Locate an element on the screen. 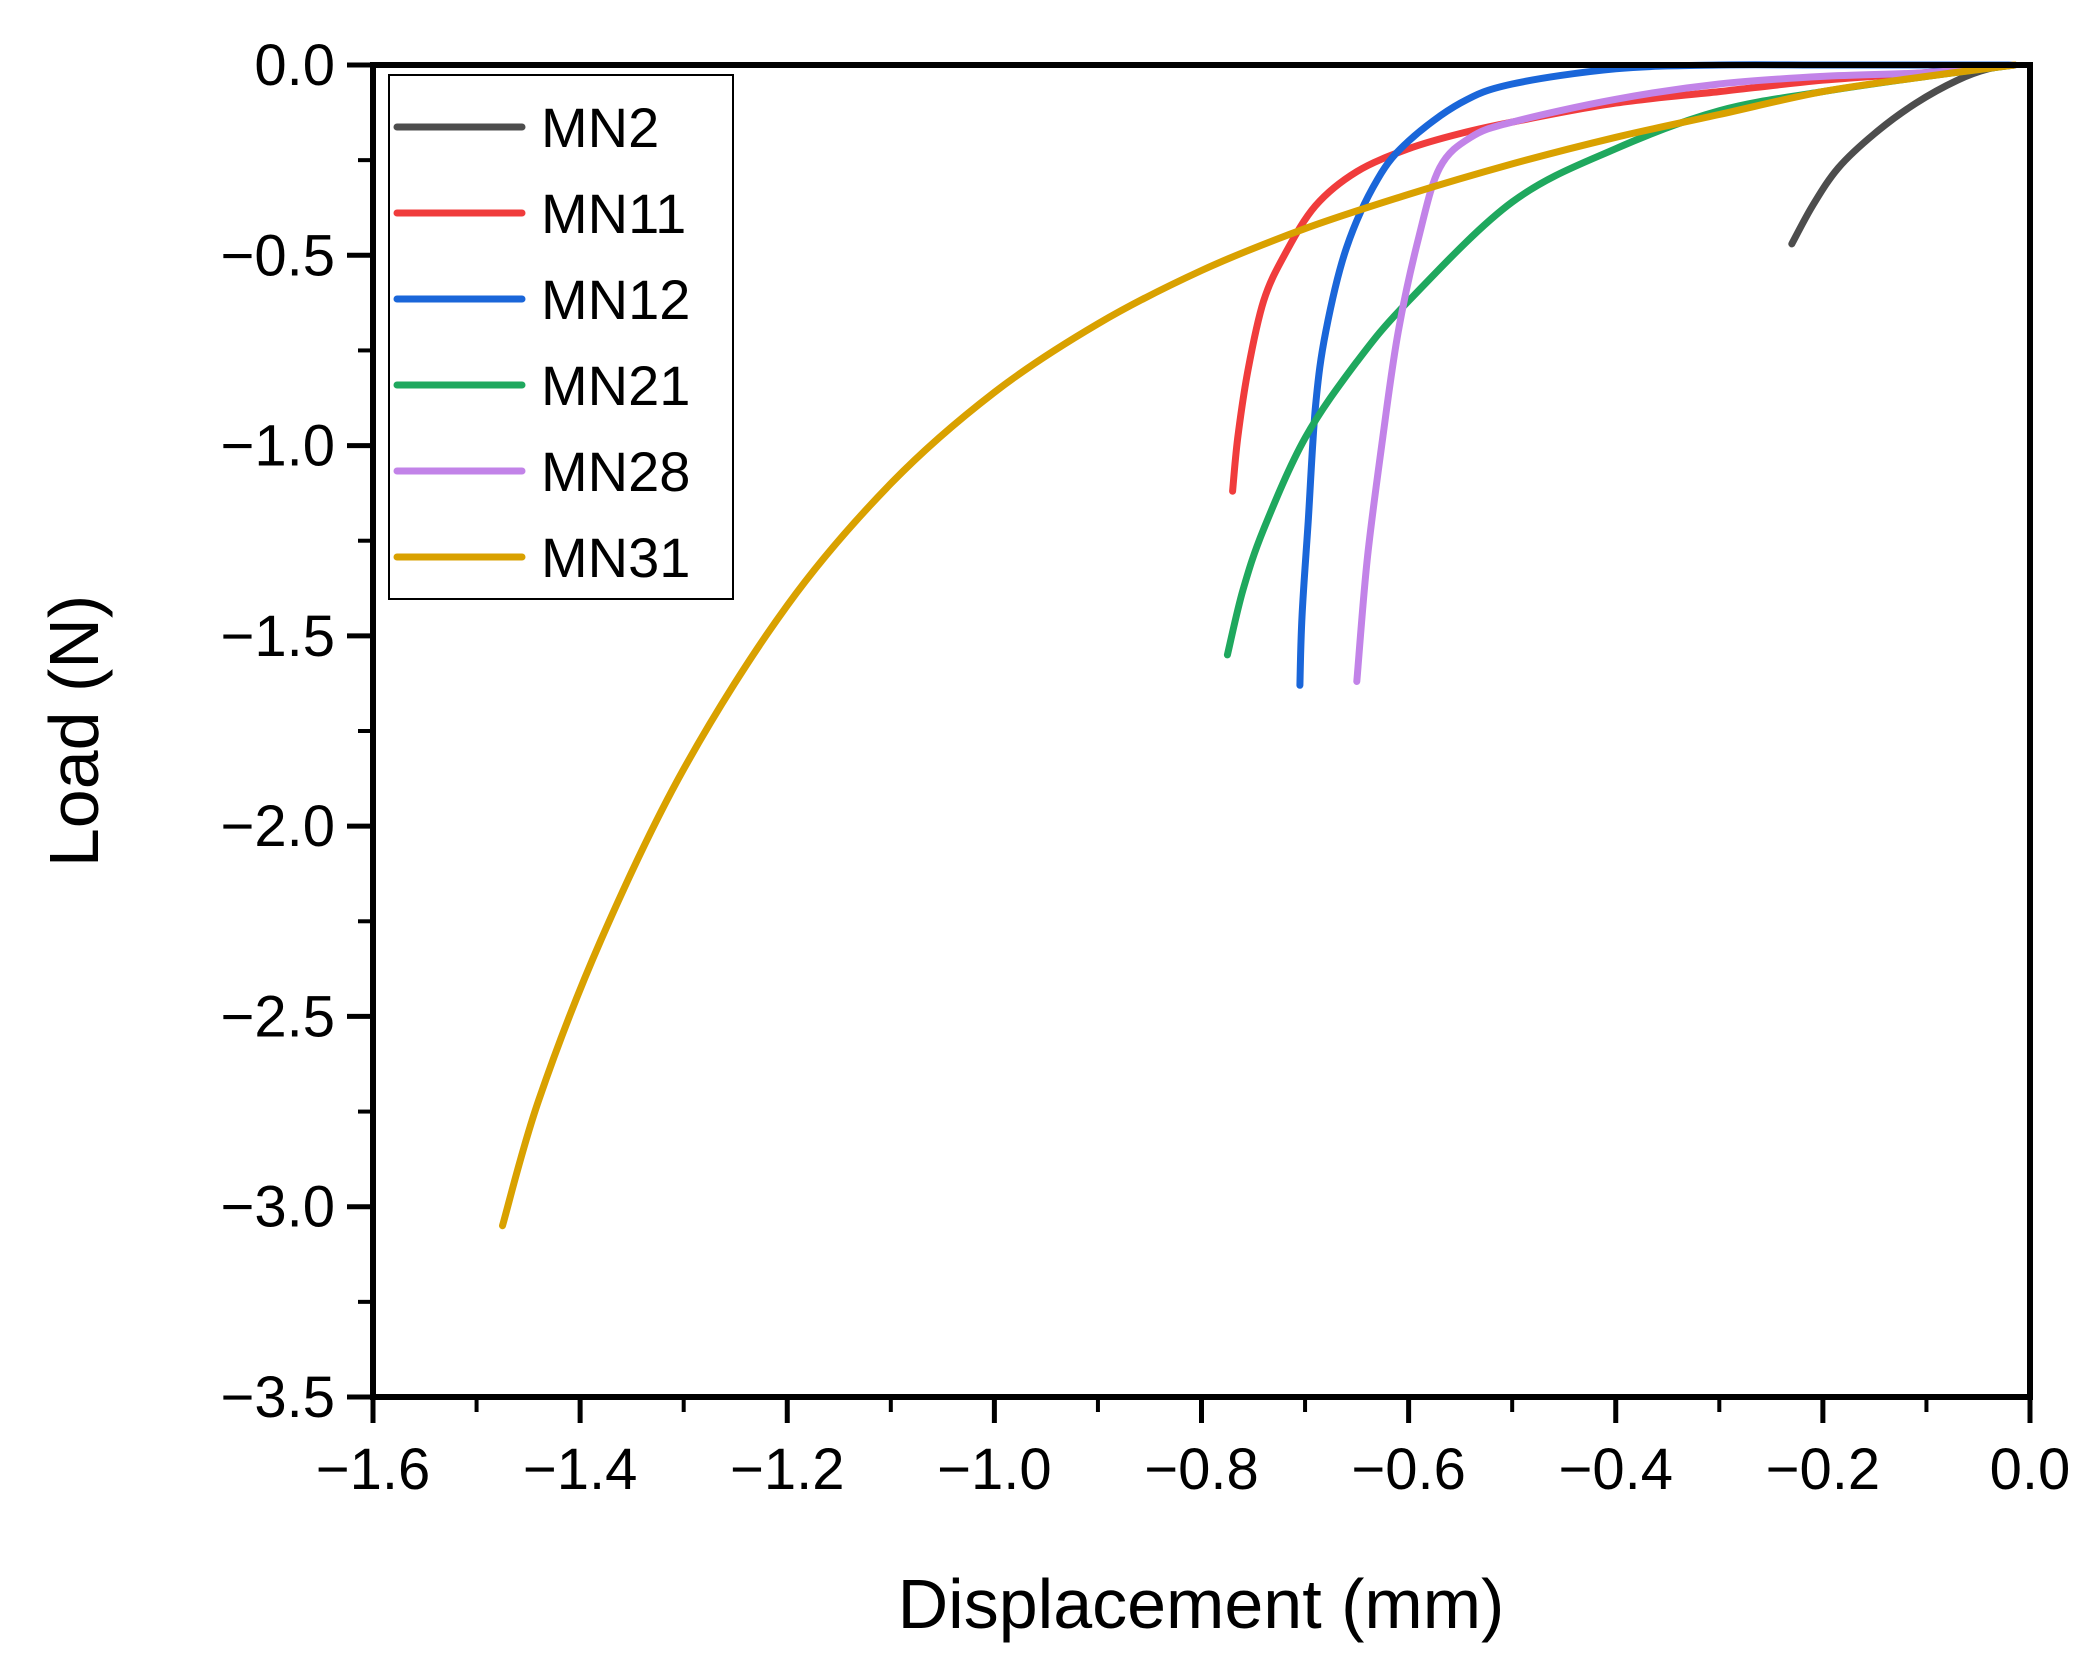  y-tick-label: −3.0 is located at coordinates (278, 1207).